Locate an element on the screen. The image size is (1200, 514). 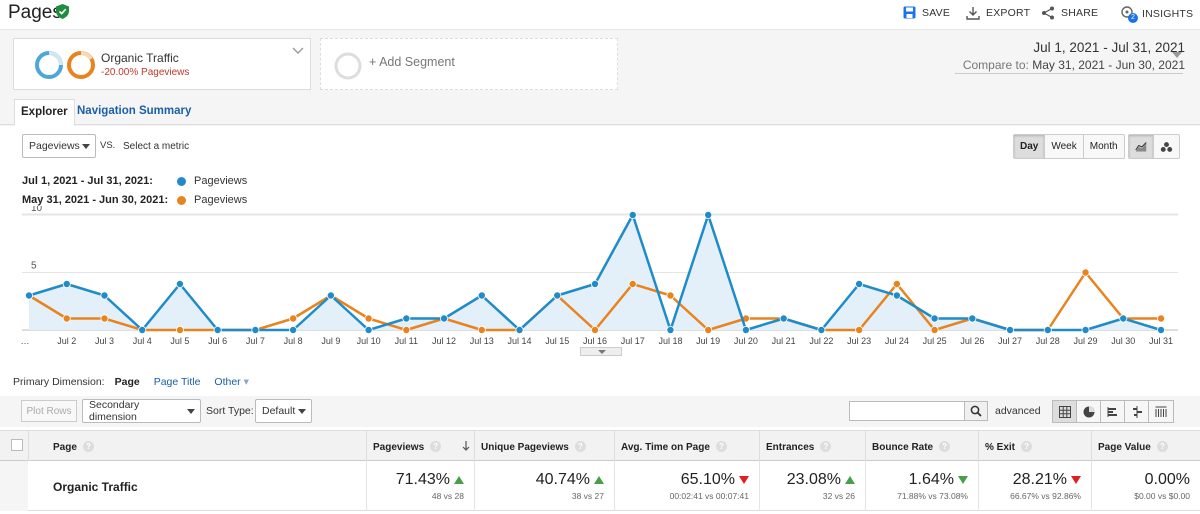
dimension-other: Other is located at coordinates (231, 382).